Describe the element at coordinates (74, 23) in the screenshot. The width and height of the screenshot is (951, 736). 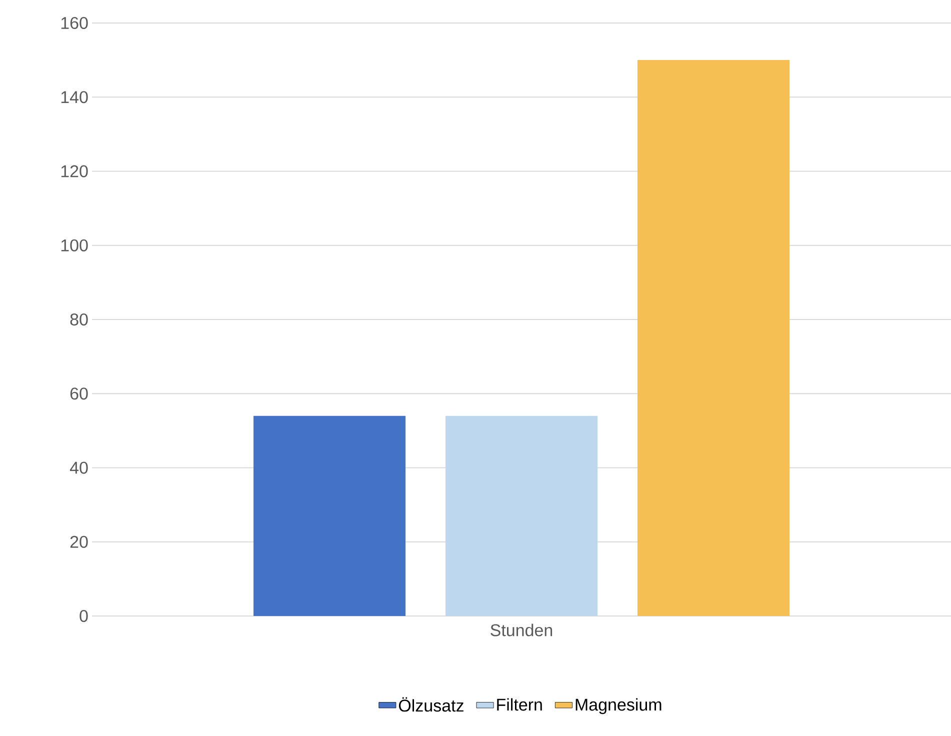
I see `y-tick-label: 160` at that location.